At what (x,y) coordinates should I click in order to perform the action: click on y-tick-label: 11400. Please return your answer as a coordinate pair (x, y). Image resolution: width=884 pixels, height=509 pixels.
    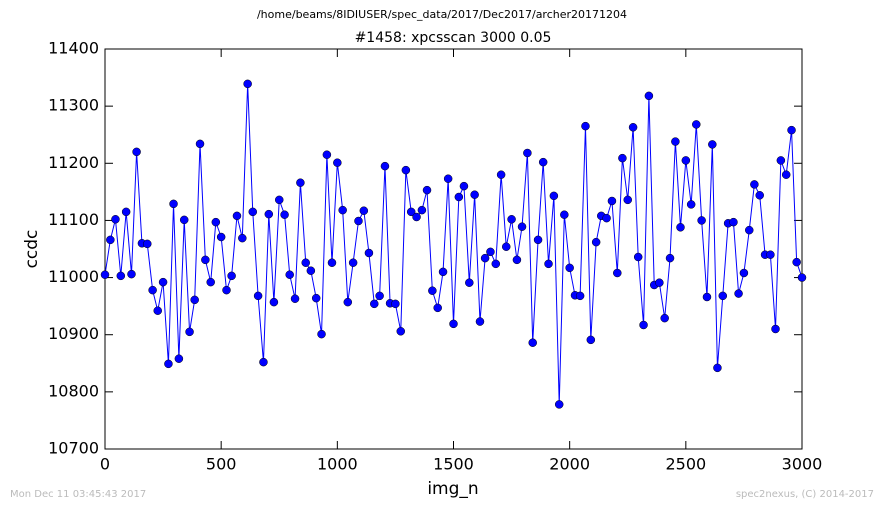
    Looking at the image, I should click on (73, 48).